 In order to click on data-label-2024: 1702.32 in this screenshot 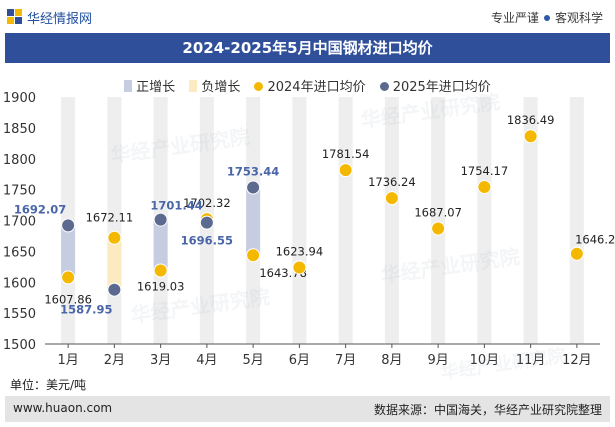, I will do `click(207, 203)`.